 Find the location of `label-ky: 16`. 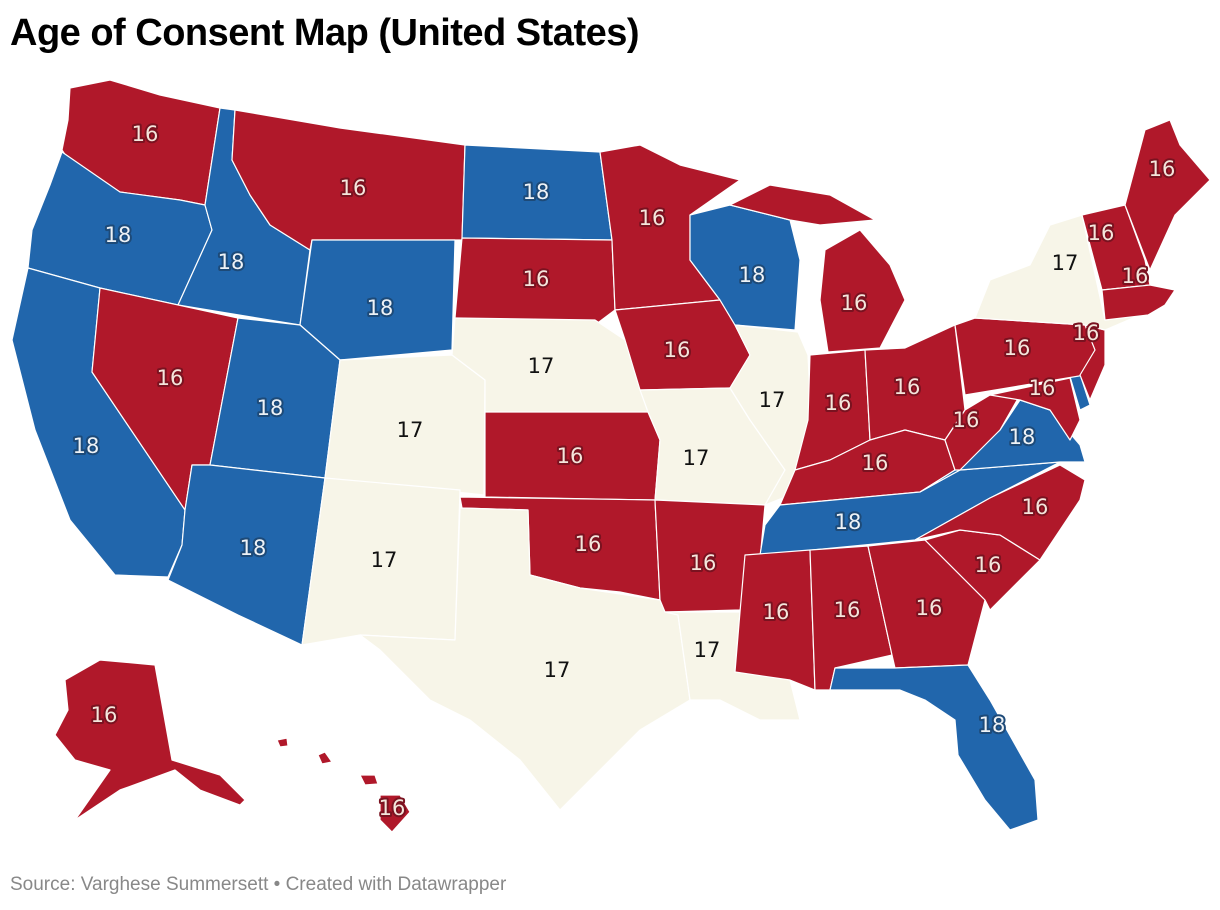

label-ky: 16 is located at coordinates (875, 463).